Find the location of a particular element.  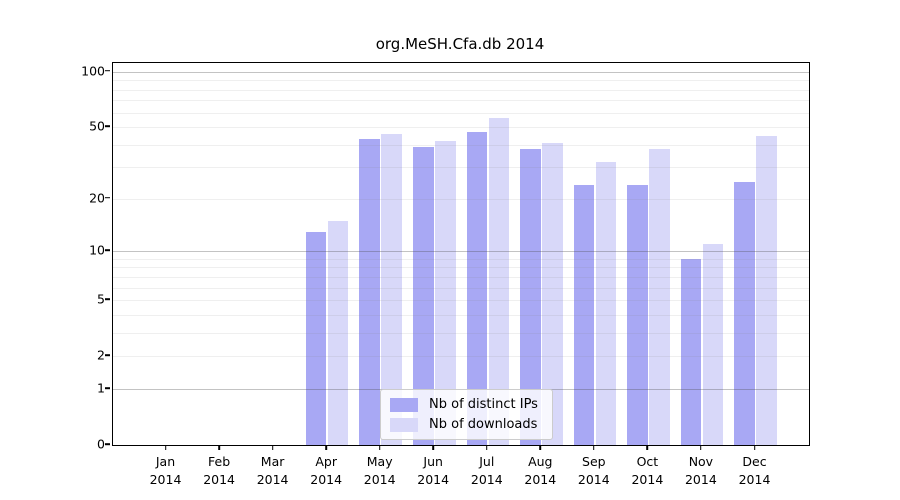

bar-downloads-apr is located at coordinates (338, 332).